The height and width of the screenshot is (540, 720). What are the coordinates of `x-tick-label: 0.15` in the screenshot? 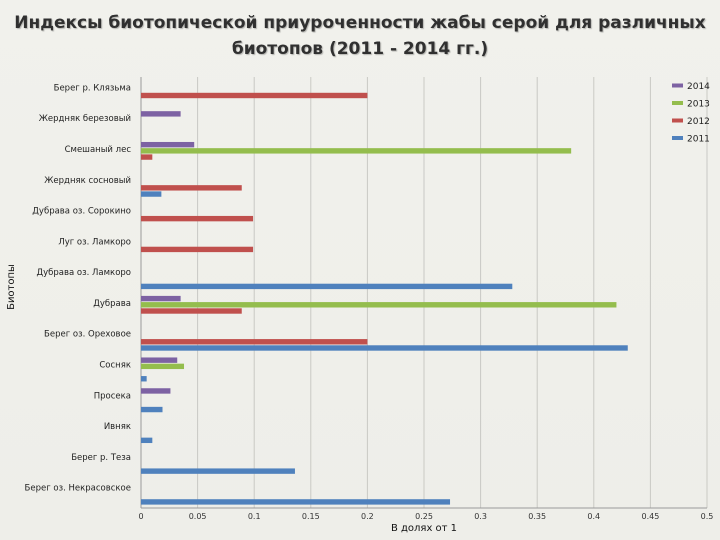 It's located at (311, 516).